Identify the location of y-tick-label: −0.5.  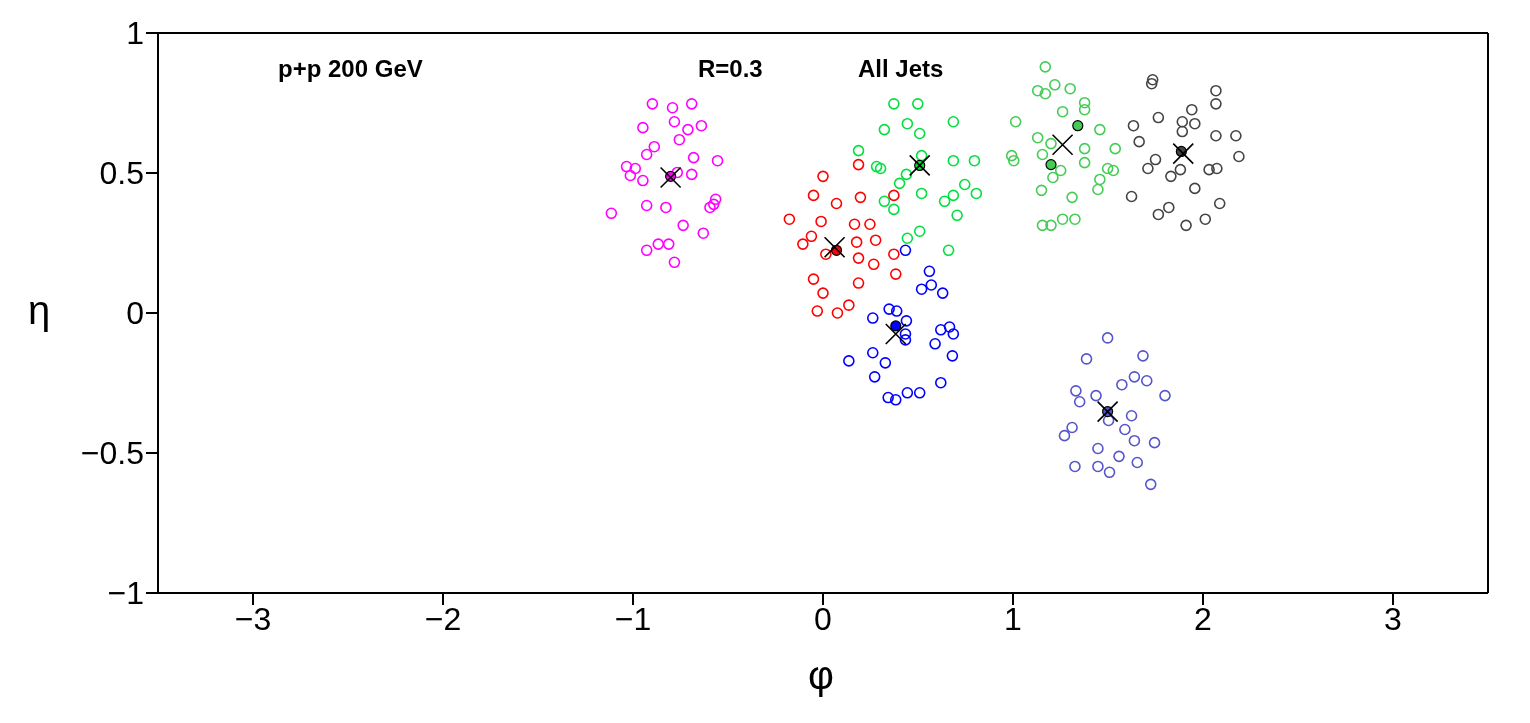
(112, 453).